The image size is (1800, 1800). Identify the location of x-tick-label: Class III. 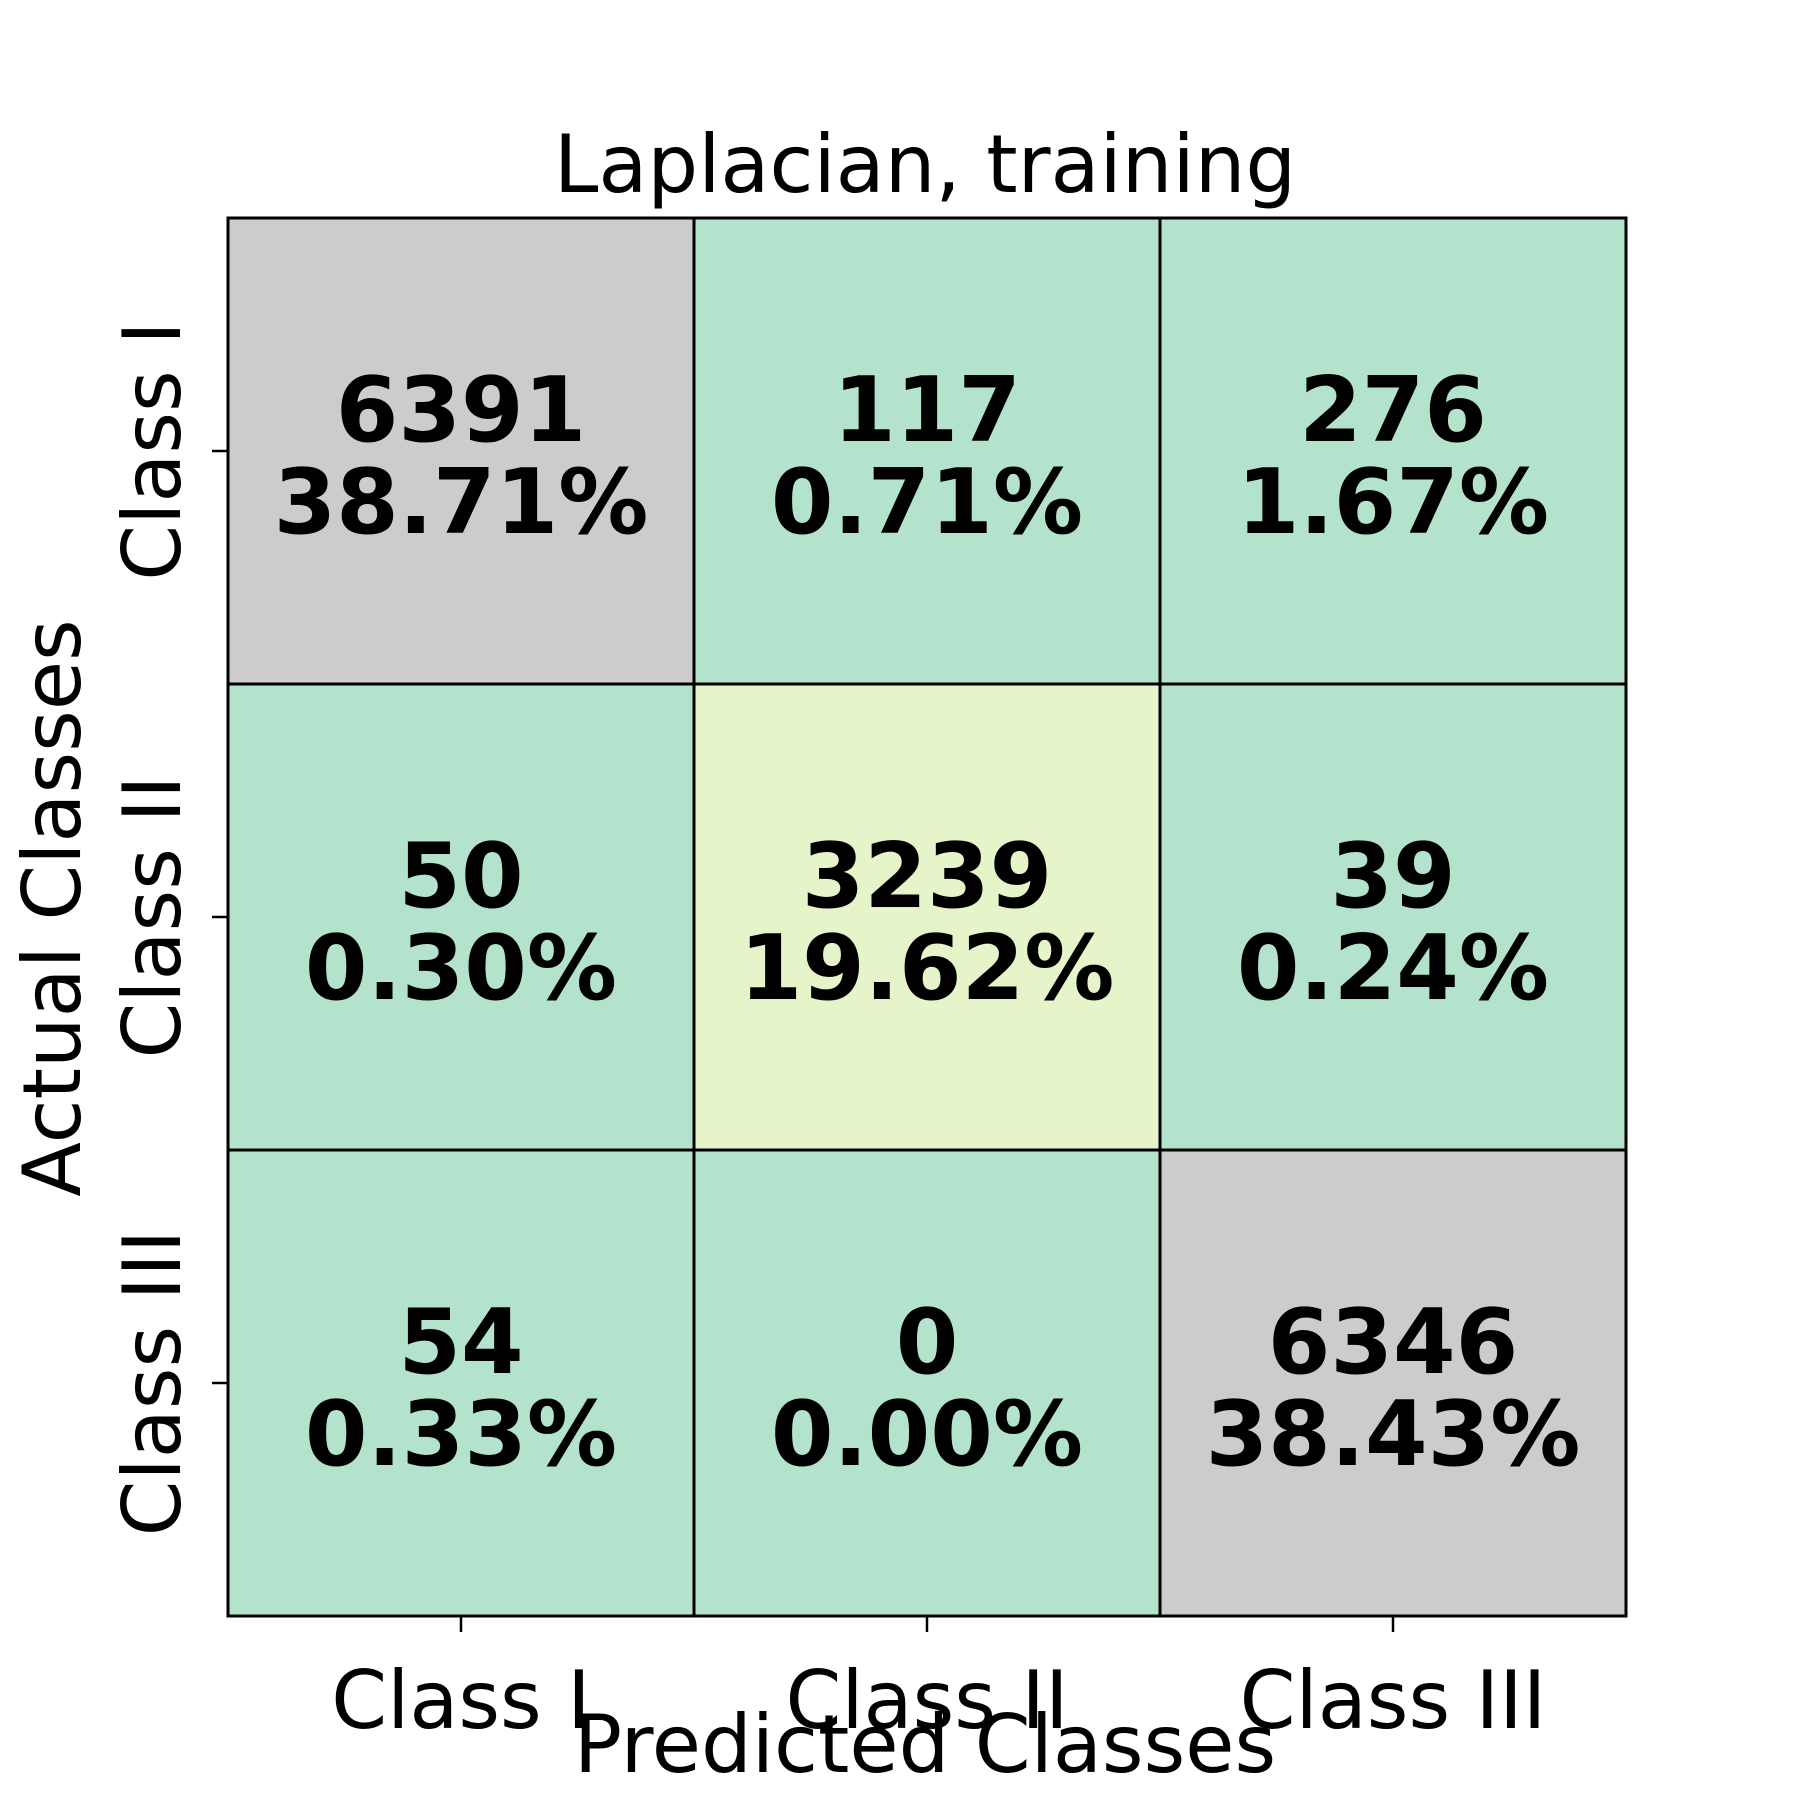
(1393, 1700).